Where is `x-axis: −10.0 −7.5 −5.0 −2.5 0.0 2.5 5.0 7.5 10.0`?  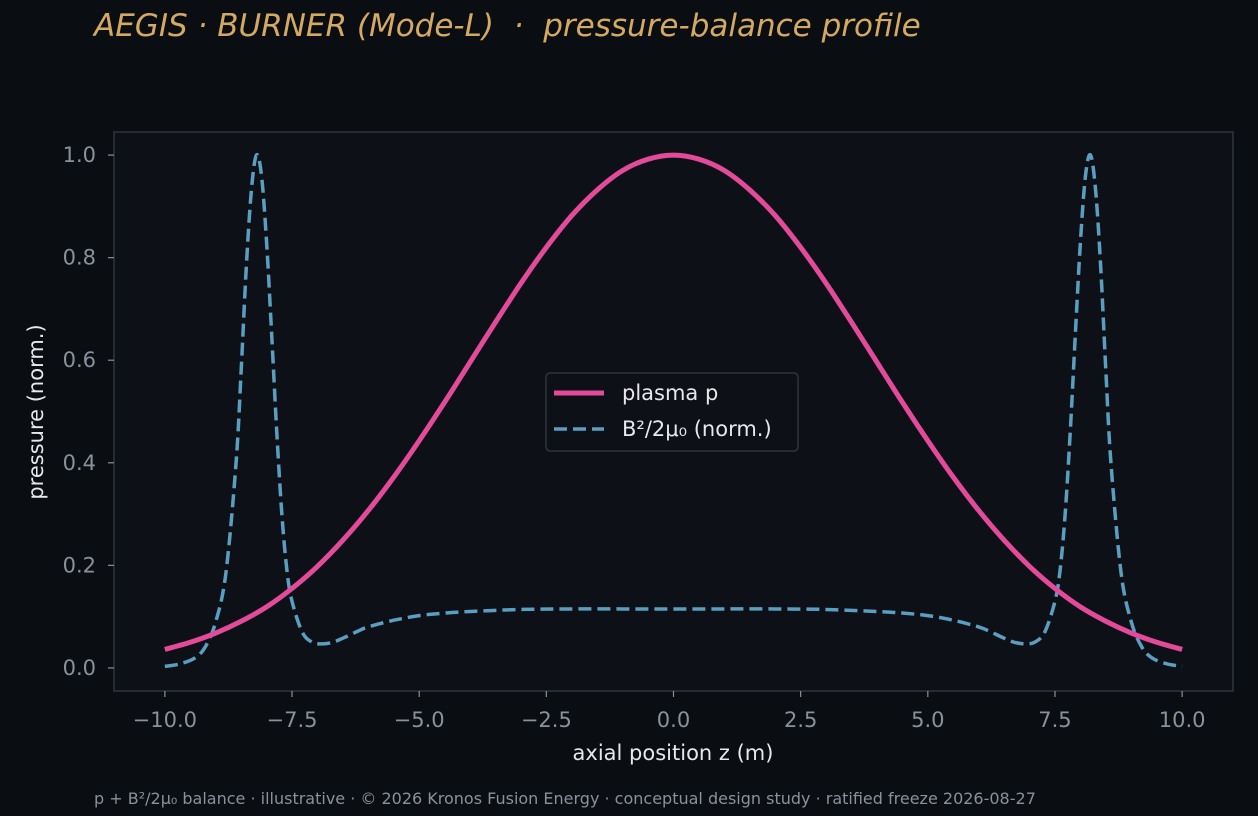
x-axis: −10.0 −7.5 −5.0 −2.5 0.0 2.5 5.0 7.5 10.0 is located at coordinates (669, 711).